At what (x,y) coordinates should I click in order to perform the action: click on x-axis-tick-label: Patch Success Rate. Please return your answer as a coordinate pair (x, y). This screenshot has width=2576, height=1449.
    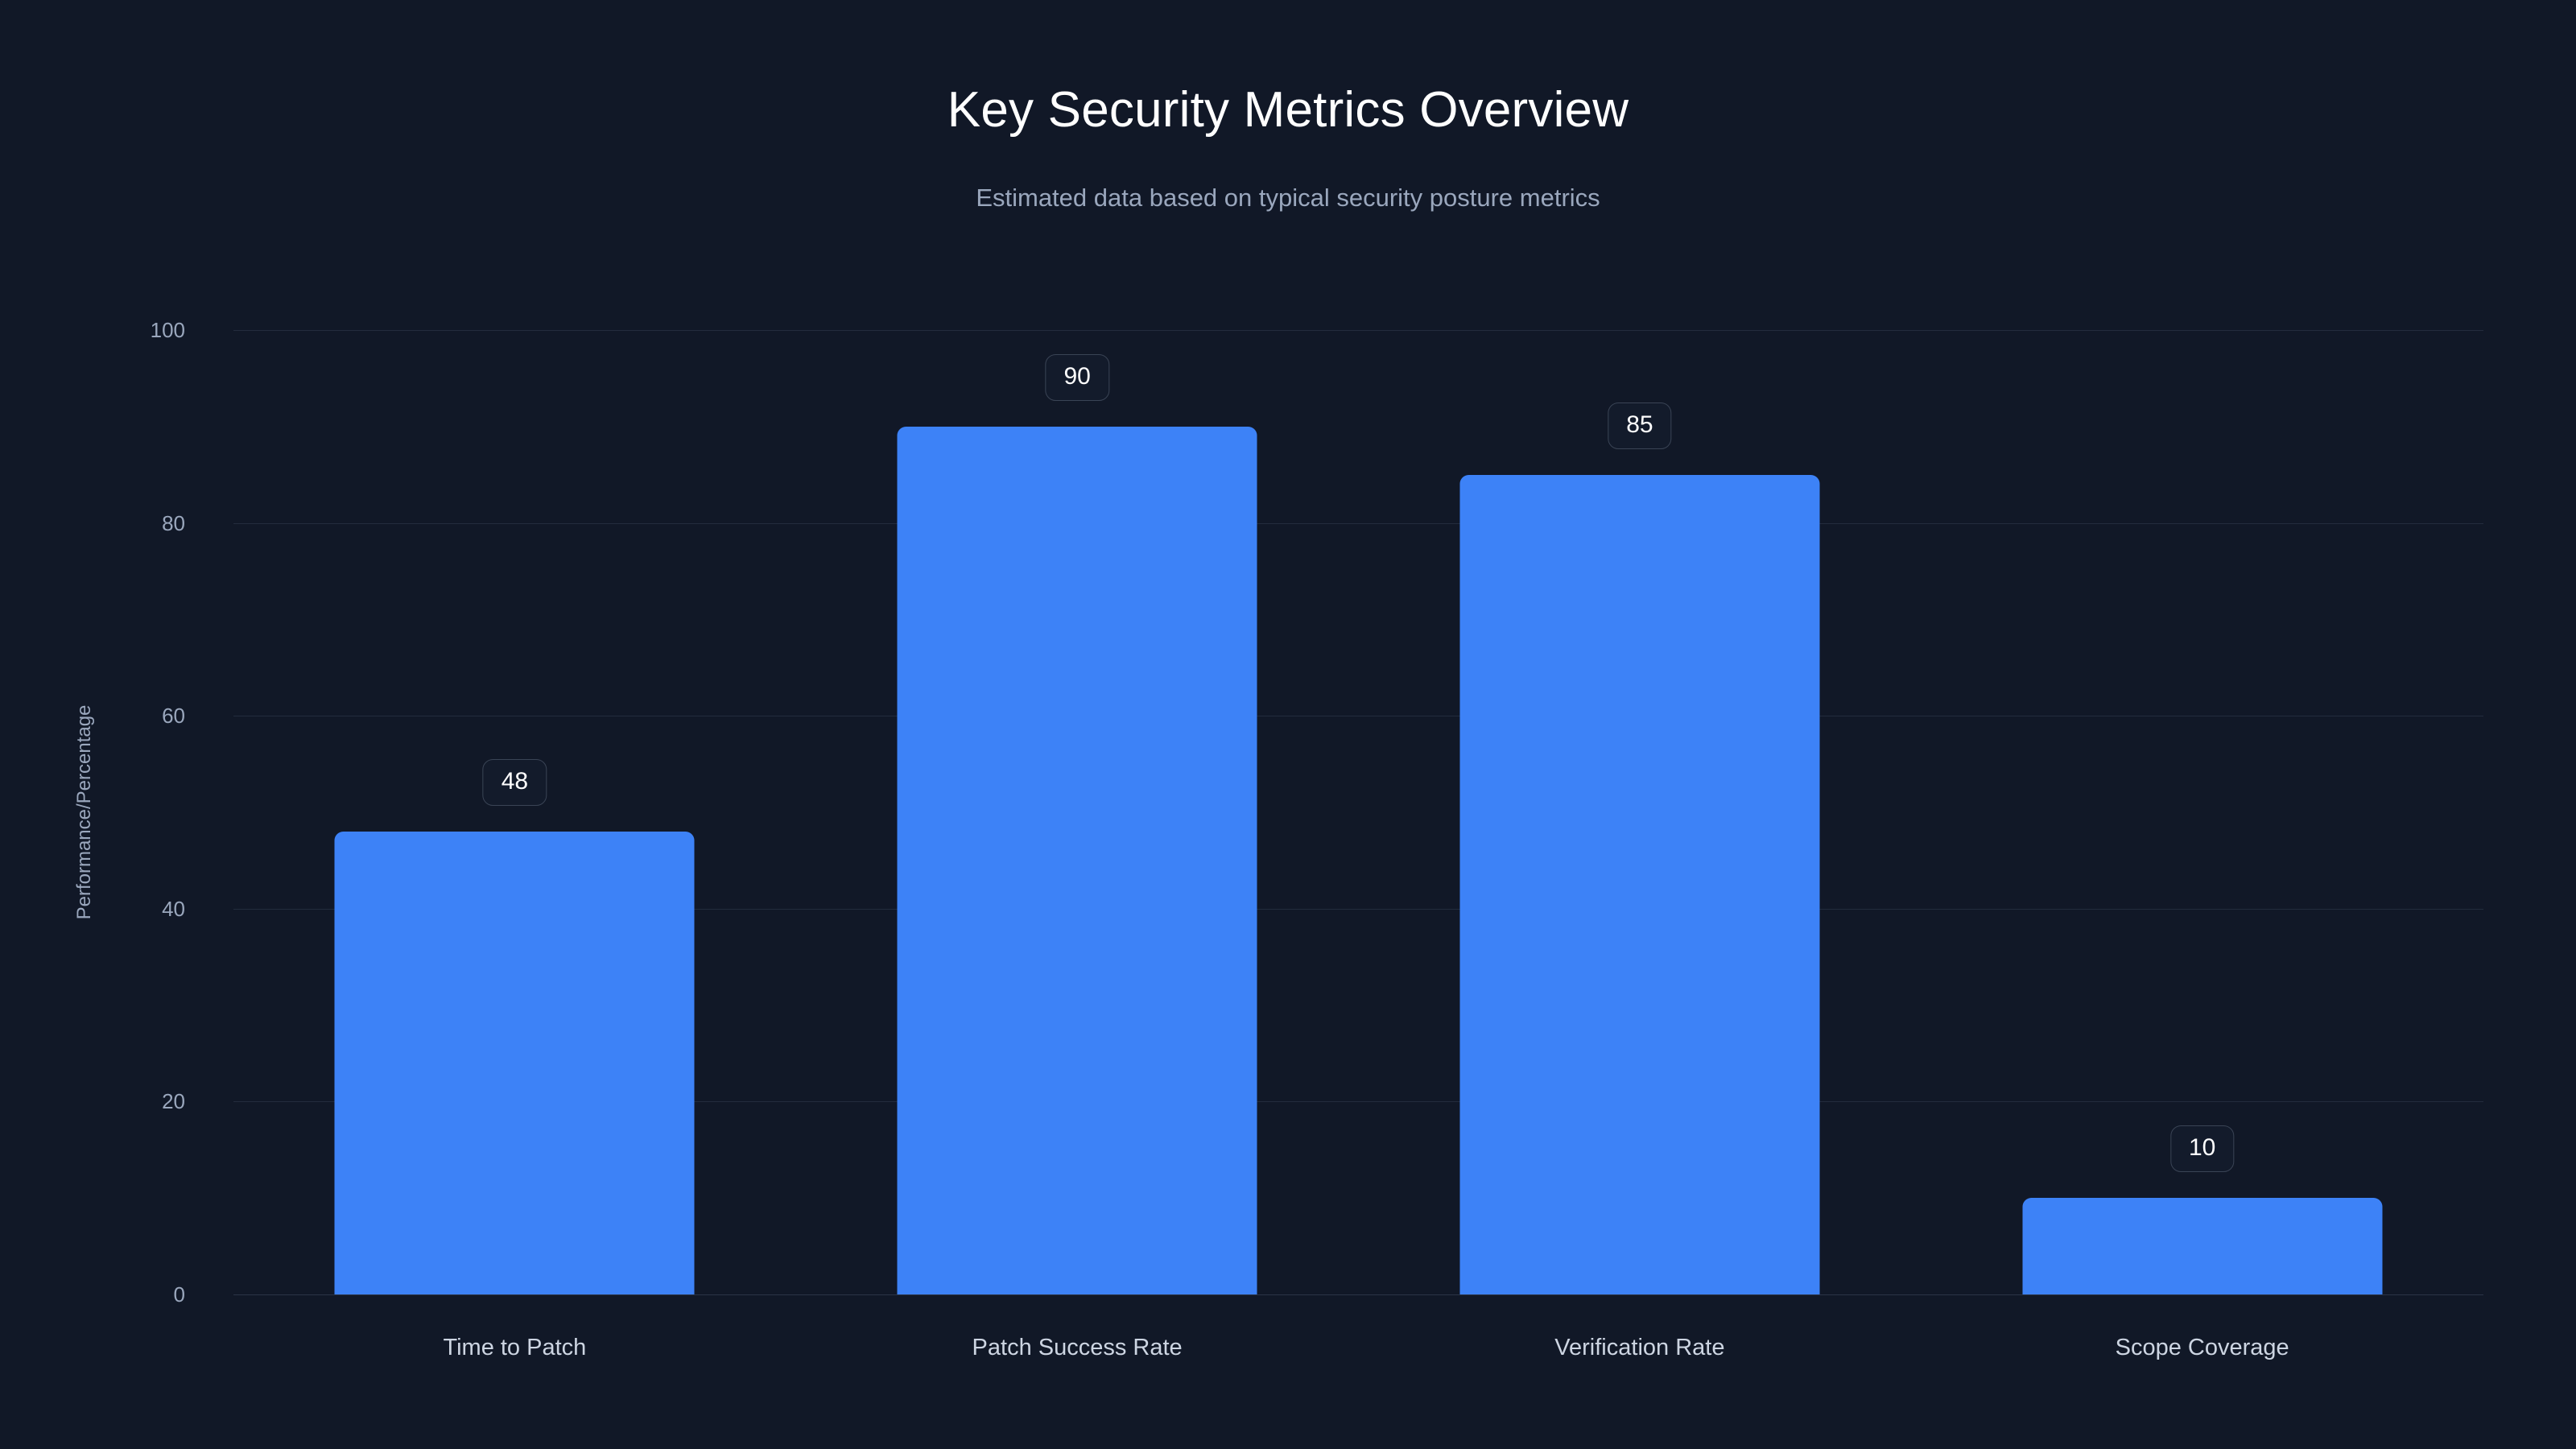
    Looking at the image, I should click on (1077, 1347).